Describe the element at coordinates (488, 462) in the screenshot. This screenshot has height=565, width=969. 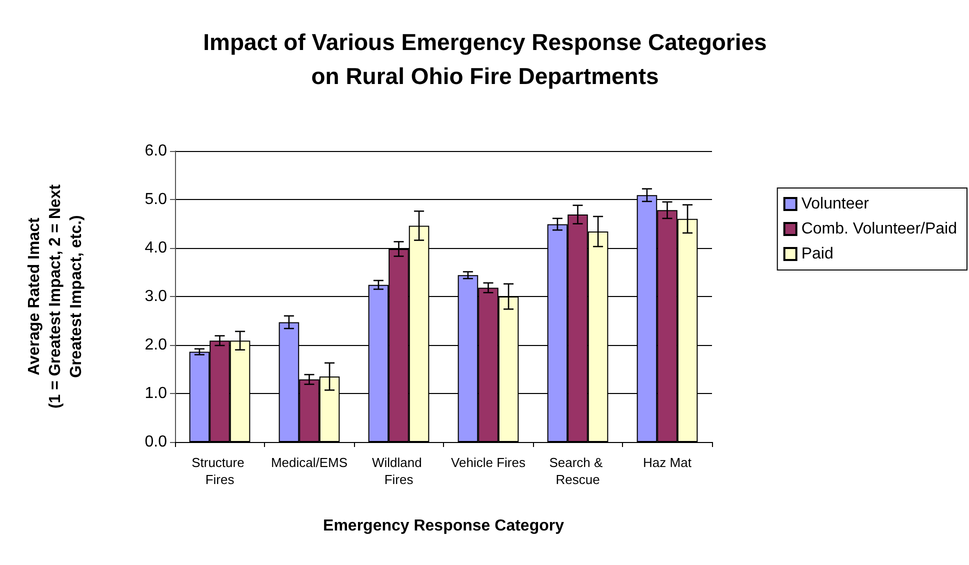
I see `x-tick-label: Vehicle Fires` at that location.